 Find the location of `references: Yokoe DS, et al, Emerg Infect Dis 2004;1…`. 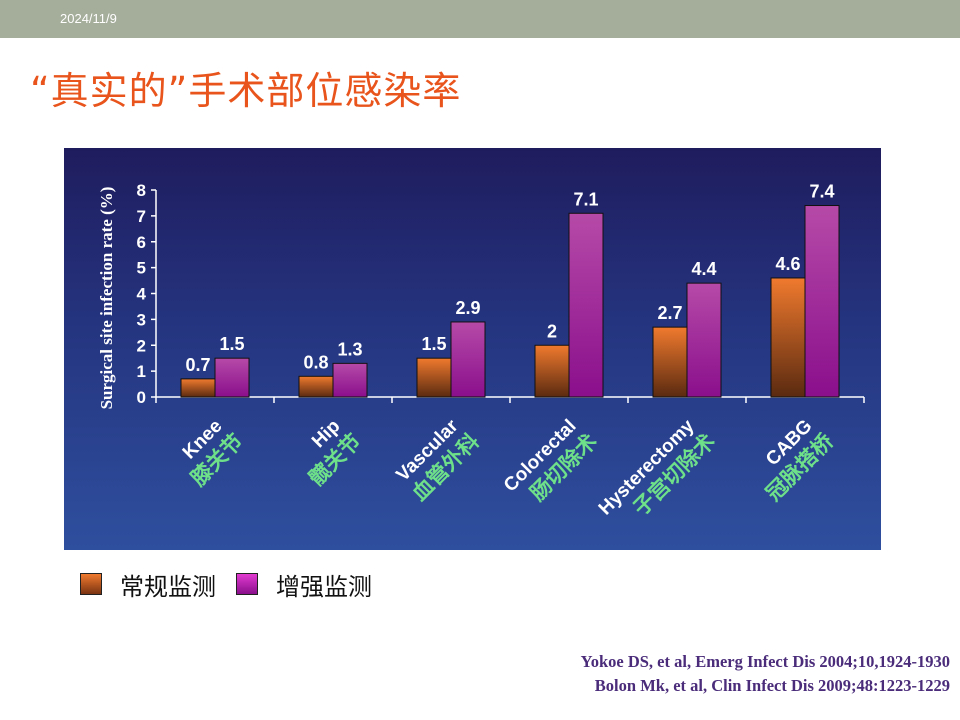

references: Yokoe DS, et al, Emerg Infect Dis 2004;1… is located at coordinates (765, 674).